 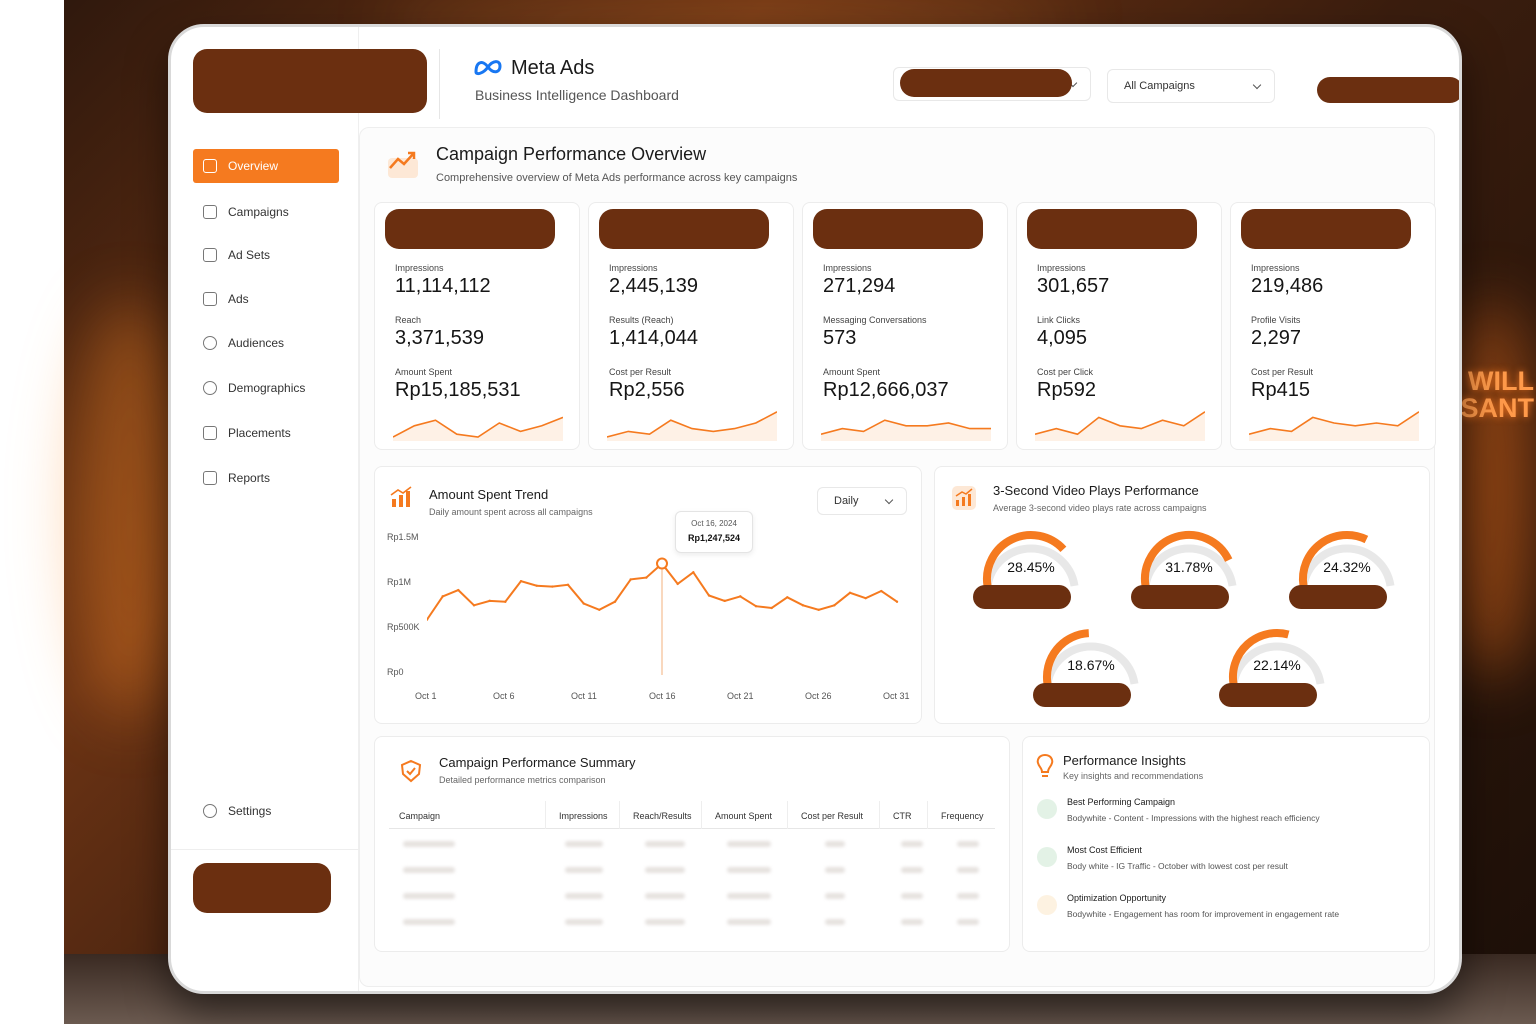 What do you see at coordinates (266, 255) in the screenshot?
I see `sidebar-item-ad-sets: Ad Sets` at bounding box center [266, 255].